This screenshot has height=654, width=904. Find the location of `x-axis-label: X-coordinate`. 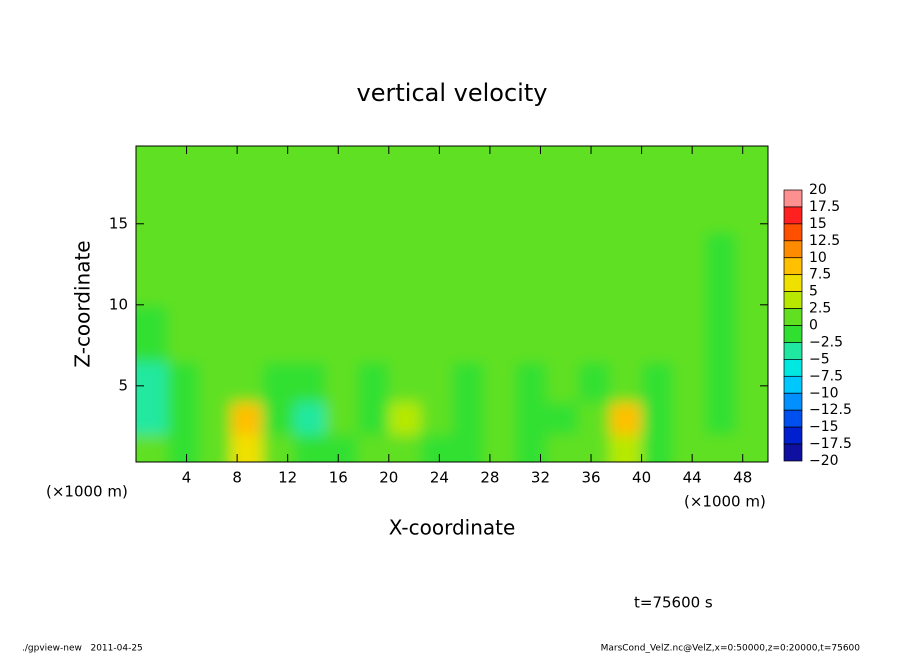

x-axis-label: X-coordinate is located at coordinates (452, 528).